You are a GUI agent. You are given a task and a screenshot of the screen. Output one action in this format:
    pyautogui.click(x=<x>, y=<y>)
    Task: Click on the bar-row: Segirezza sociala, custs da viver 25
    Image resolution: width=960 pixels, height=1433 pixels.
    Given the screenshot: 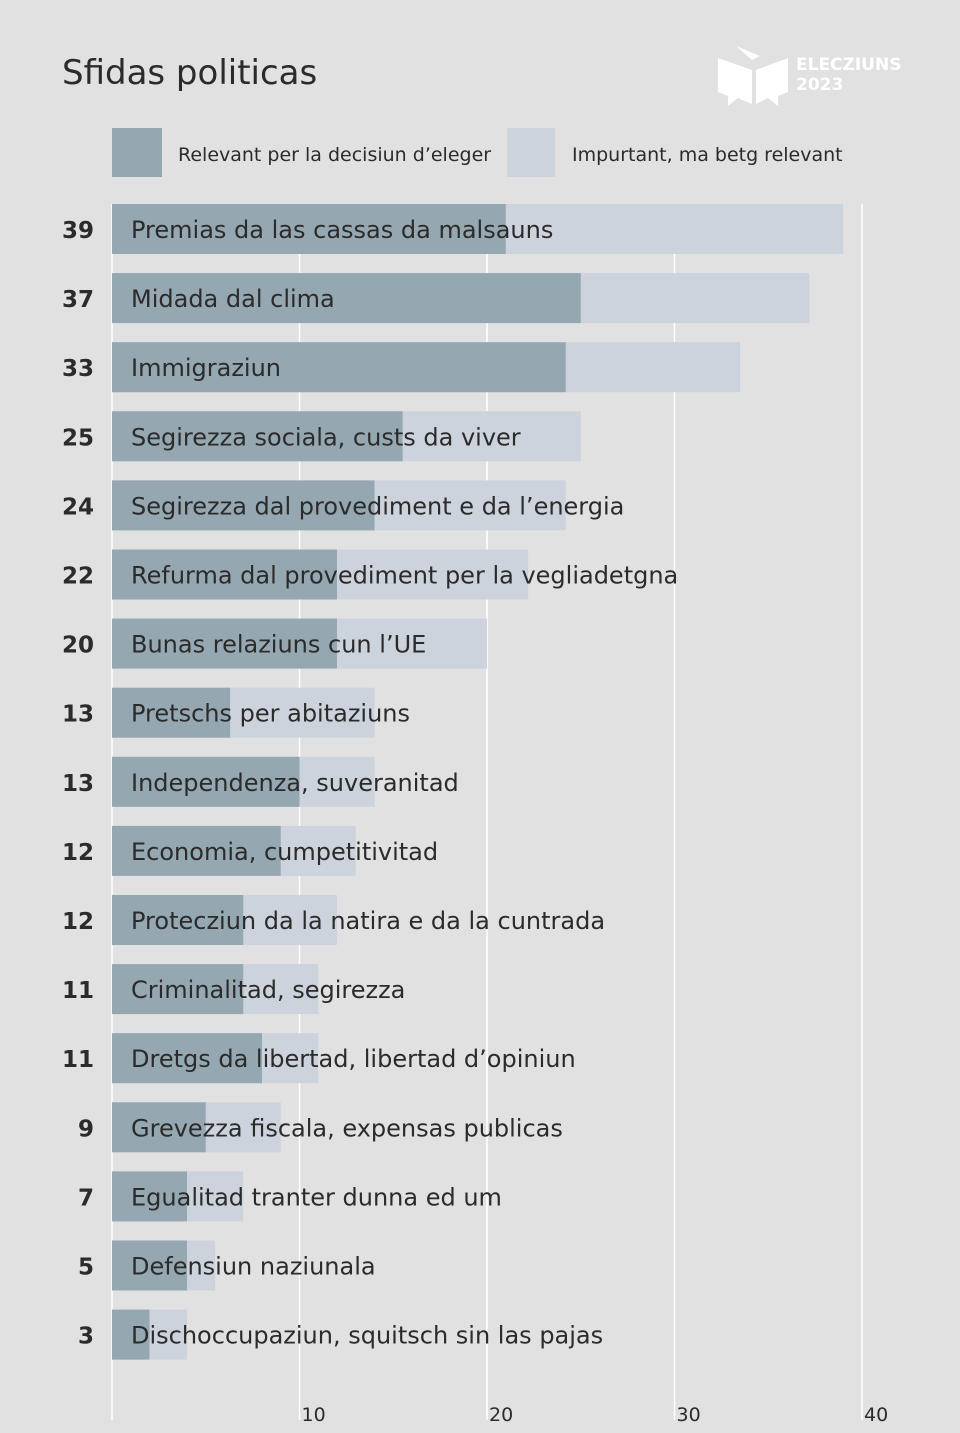 What is the action you would take?
    pyautogui.click(x=321, y=436)
    